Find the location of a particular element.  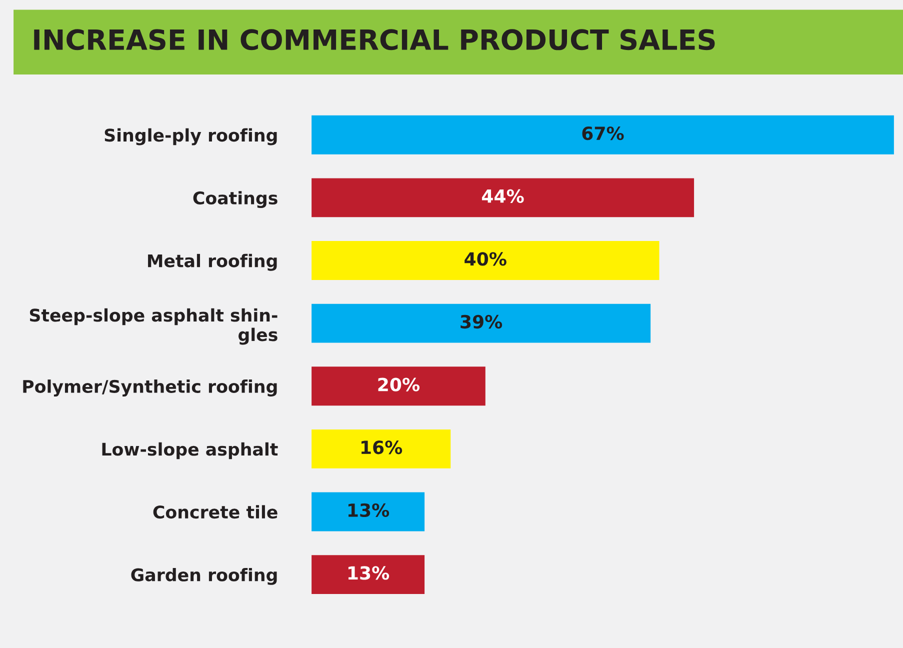

y-tick-label: Steep-slope asphalt shin- gles is located at coordinates (154, 326).